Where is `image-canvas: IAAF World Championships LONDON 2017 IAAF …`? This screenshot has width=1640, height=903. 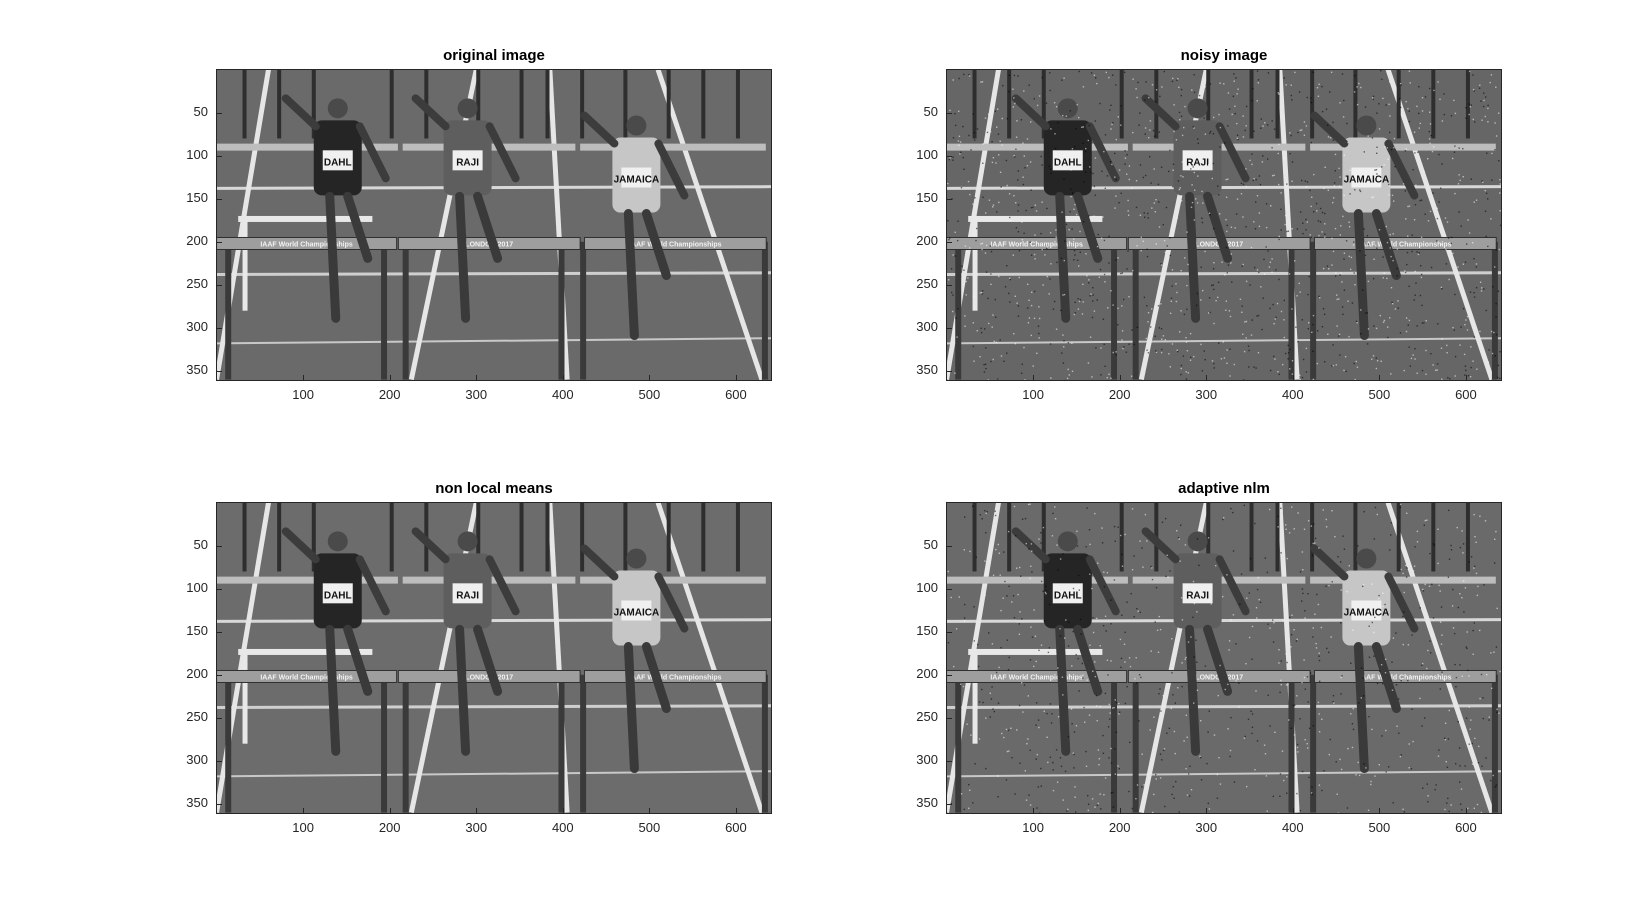
image-canvas: IAAF World Championships LONDON 2017 IAAF … is located at coordinates (1224, 225).